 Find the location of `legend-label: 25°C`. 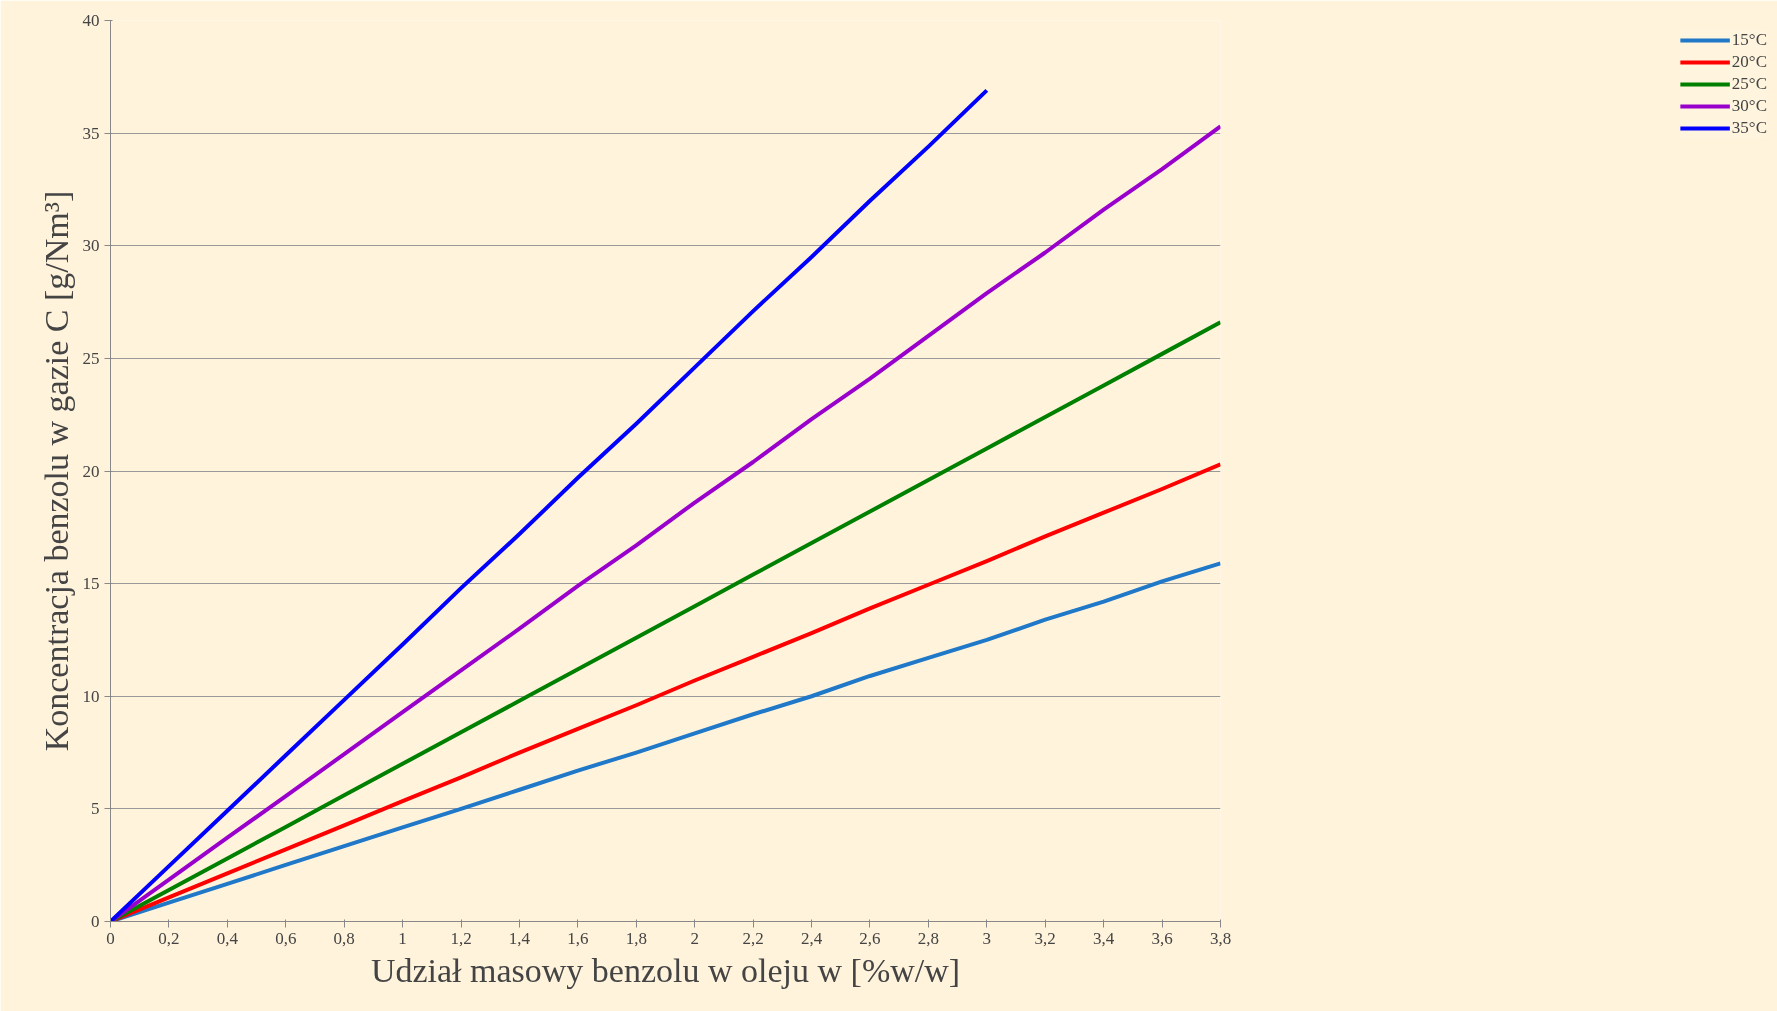

legend-label: 25°C is located at coordinates (1749, 84).